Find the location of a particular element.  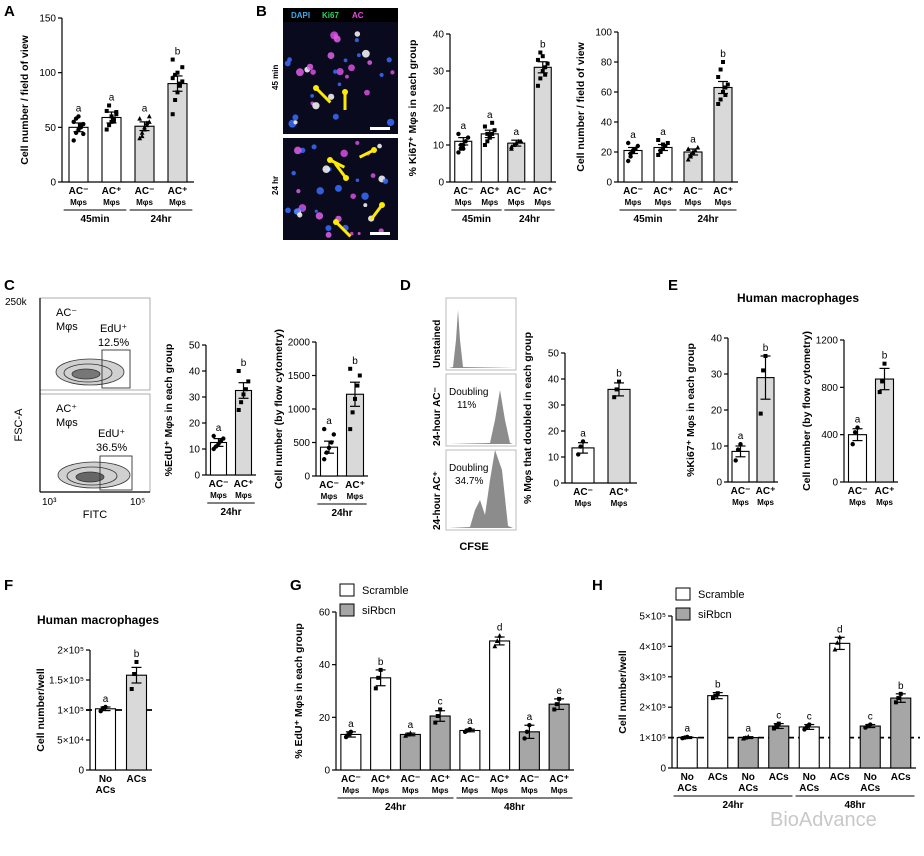

y-tick-label: 100 is located at coordinates (603, 33).